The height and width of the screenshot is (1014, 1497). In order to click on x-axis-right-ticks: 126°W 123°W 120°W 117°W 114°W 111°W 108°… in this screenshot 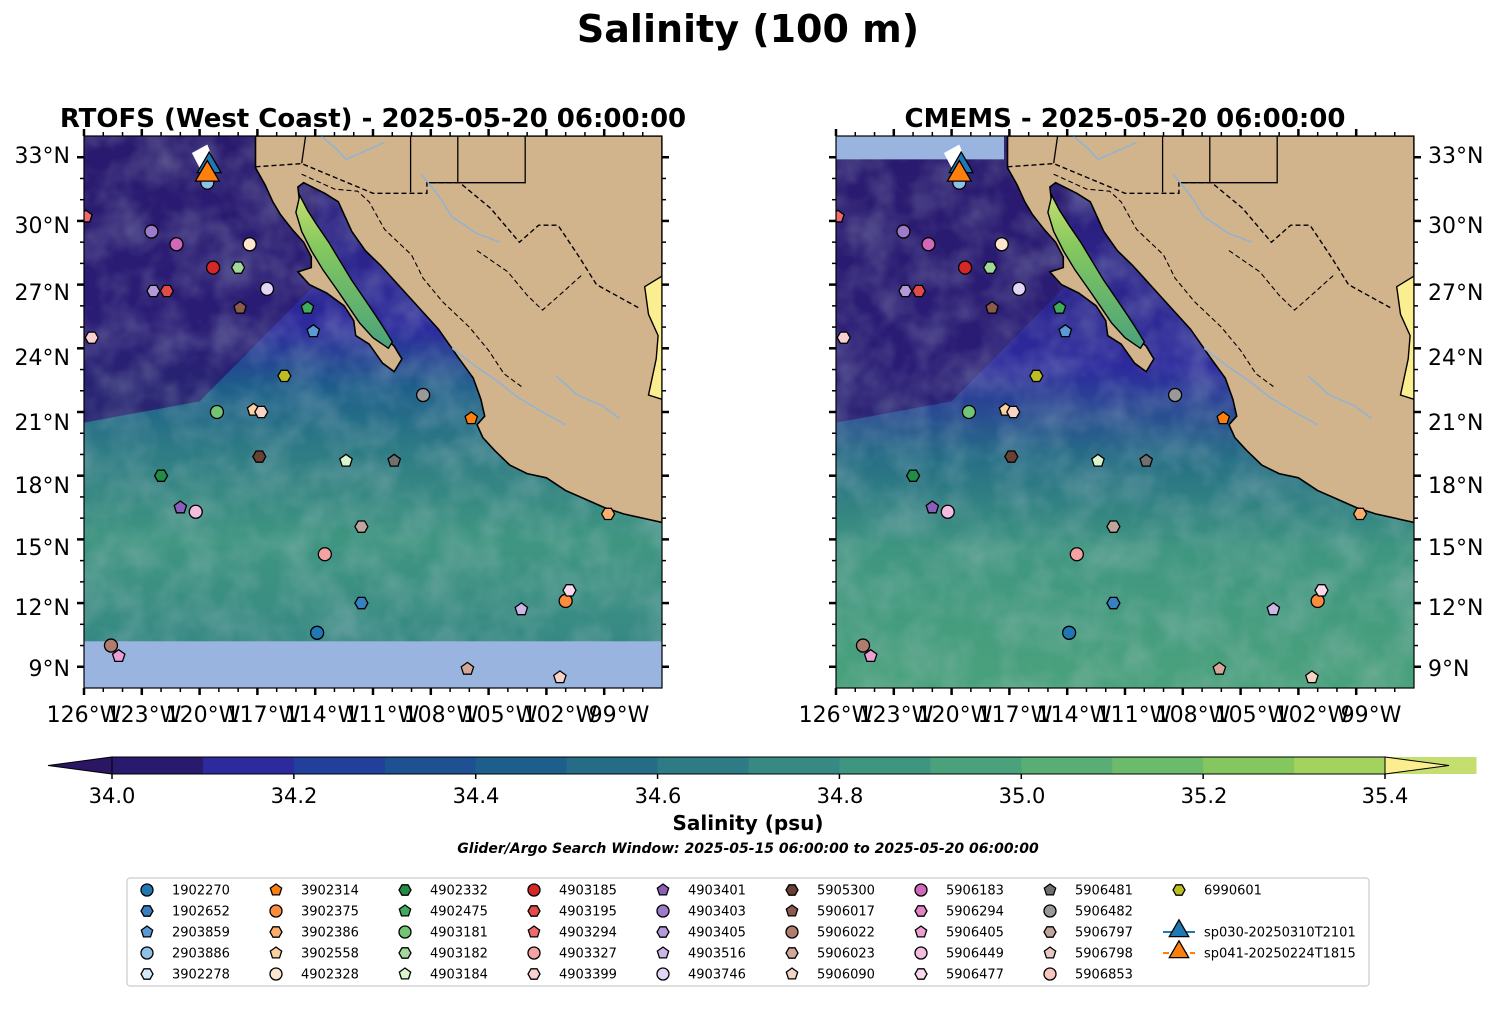, I will do `click(1100, 715)`.